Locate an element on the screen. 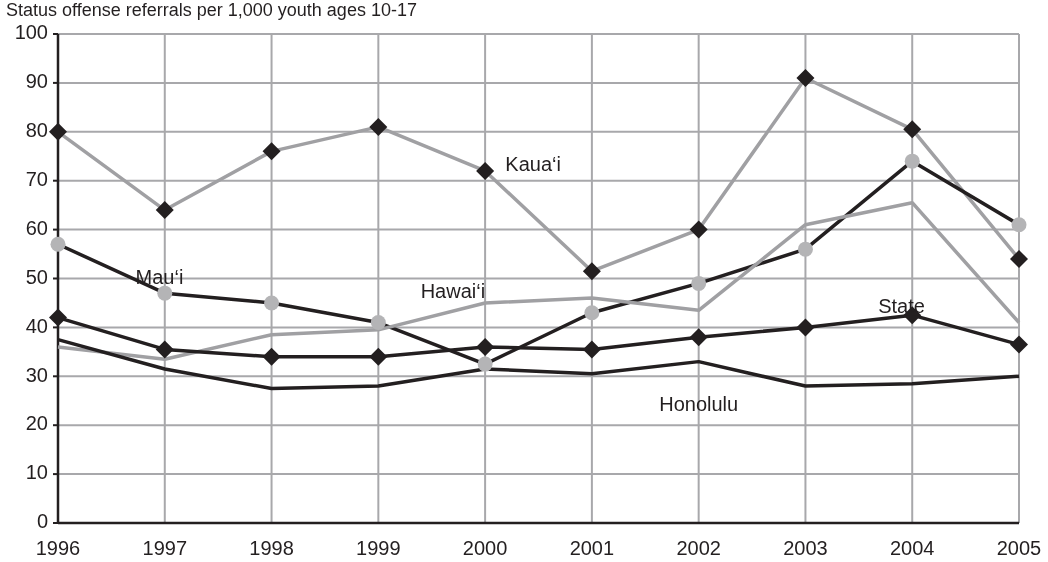 The width and height of the screenshot is (1048, 562). x-tick-label: 1998 is located at coordinates (271, 548).